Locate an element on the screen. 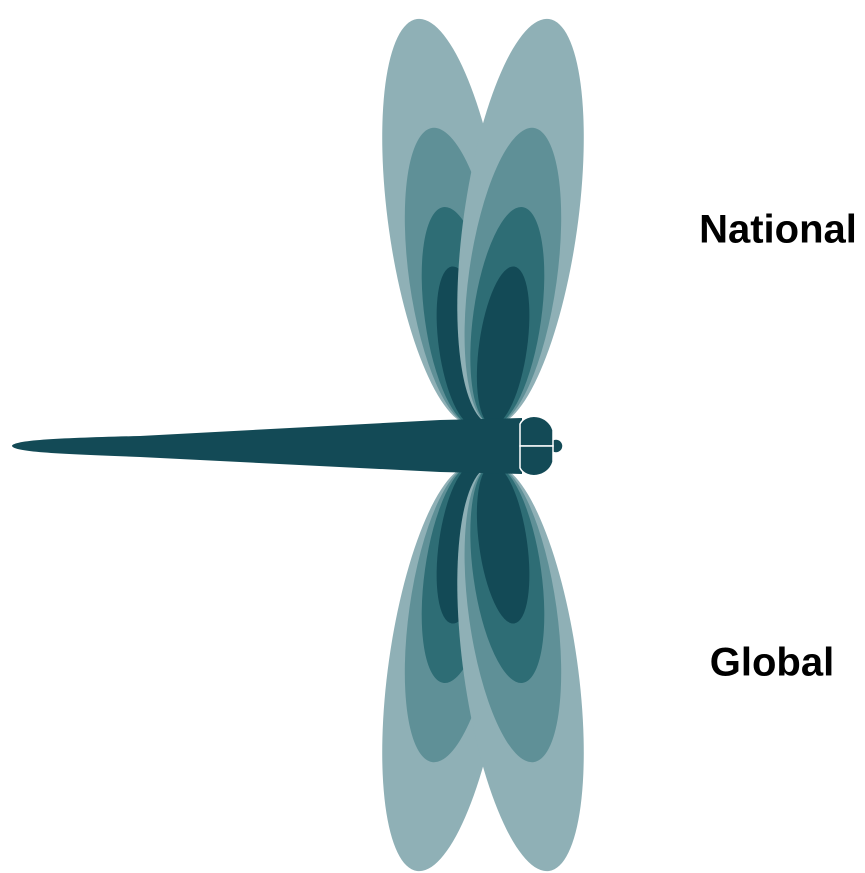 This screenshot has width=865, height=873. head is located at coordinates (541, 446).